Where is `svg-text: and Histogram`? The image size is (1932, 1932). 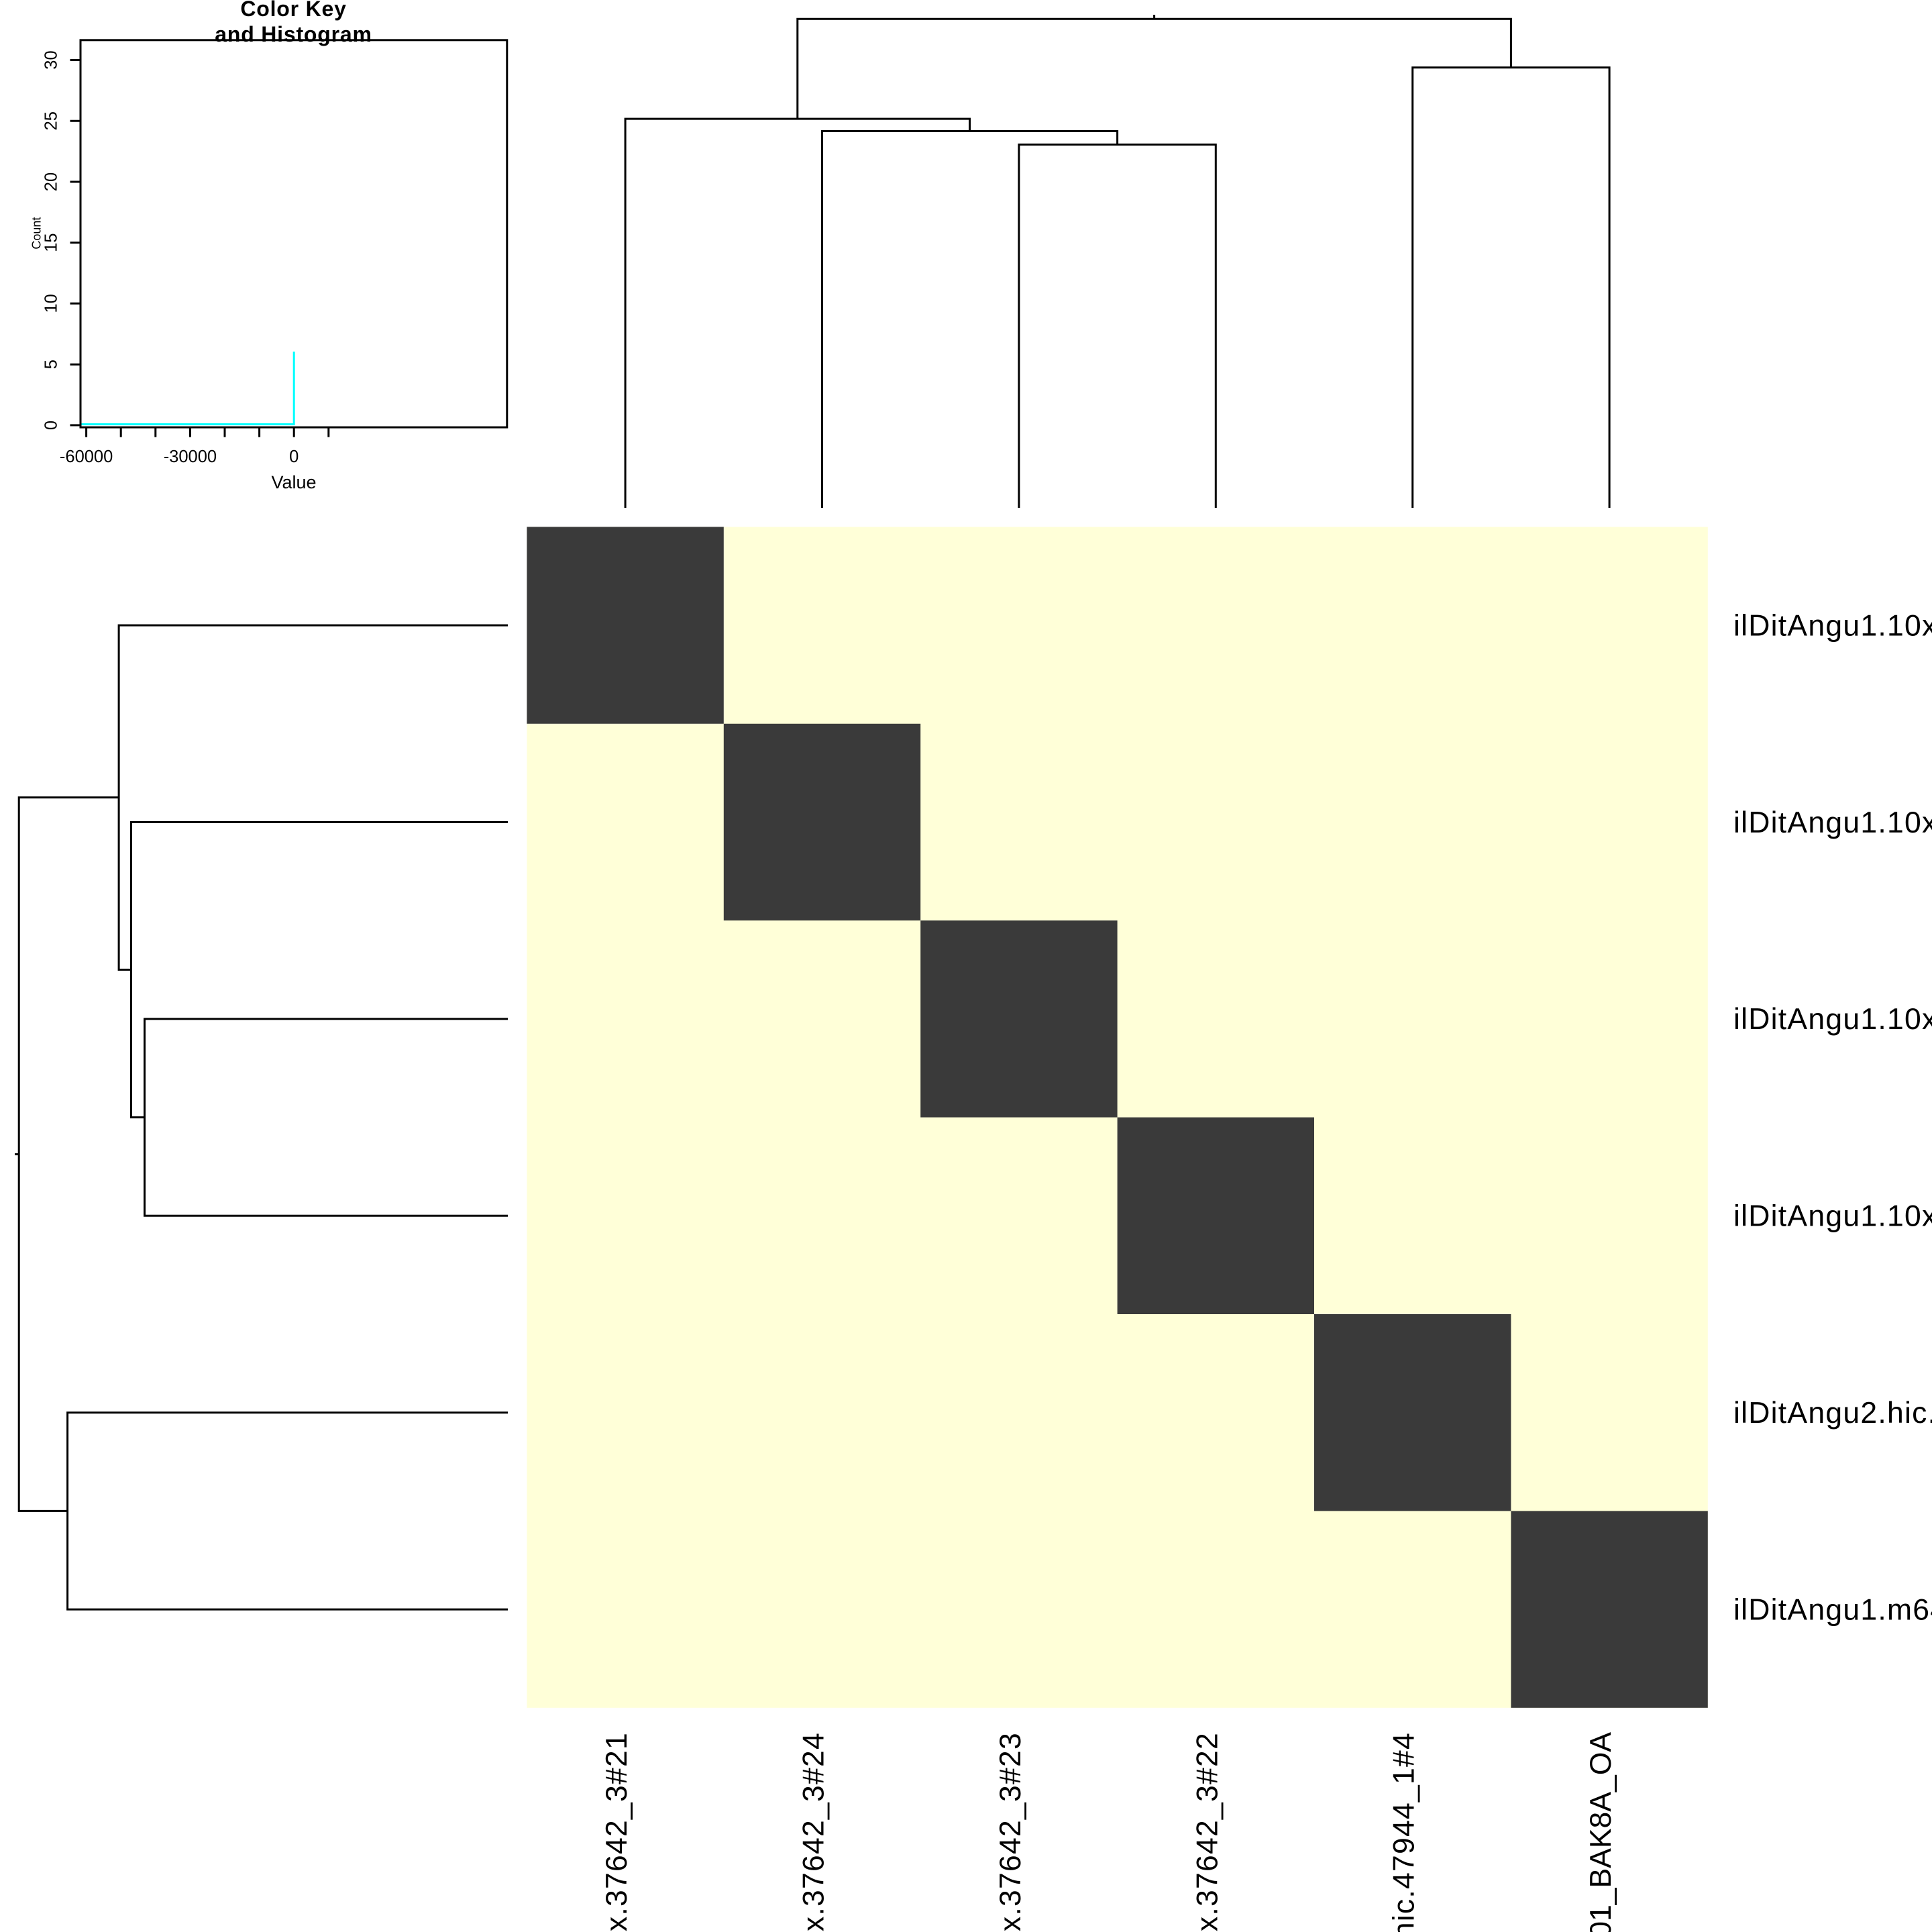
svg-text: and Histogram is located at coordinates (293, 34).